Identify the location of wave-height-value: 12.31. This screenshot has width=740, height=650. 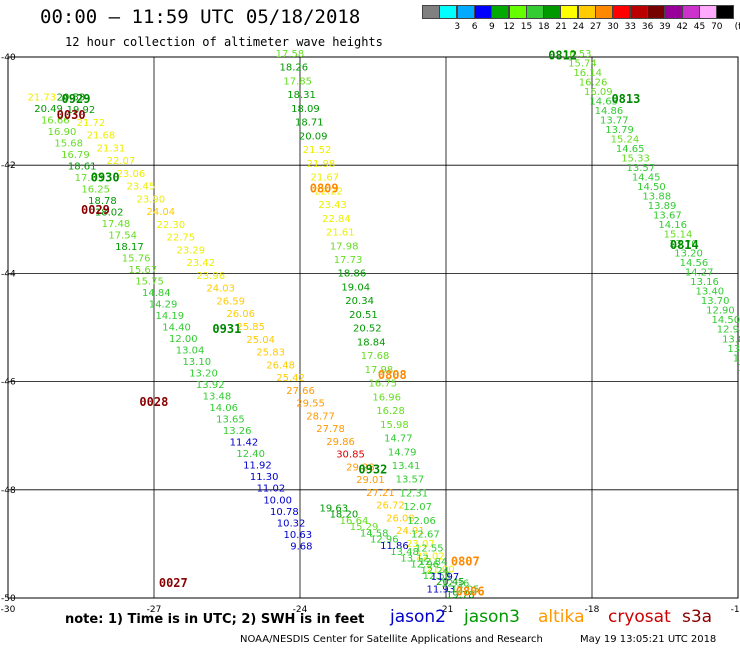
(413, 493).